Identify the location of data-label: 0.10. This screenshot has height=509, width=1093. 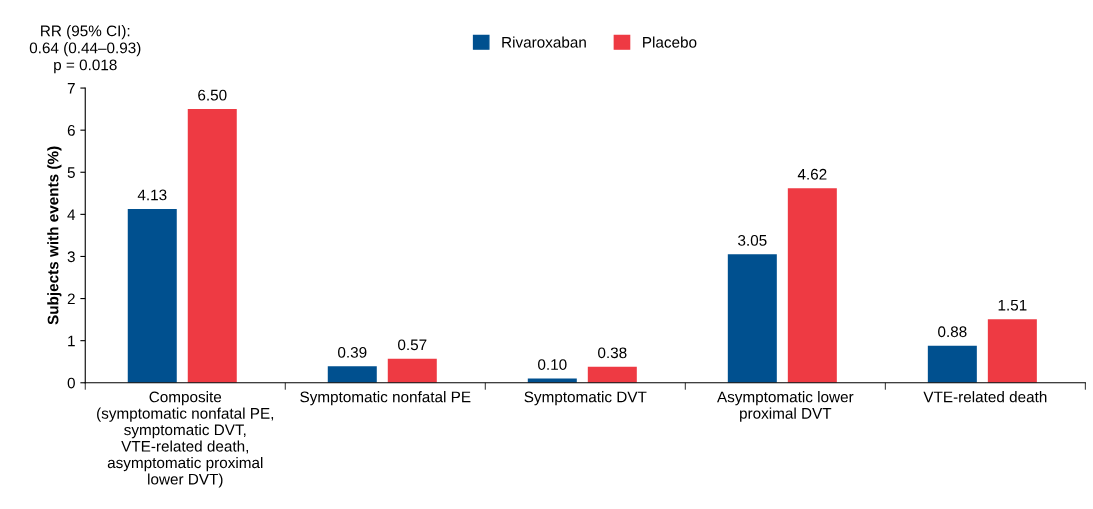
(552, 364).